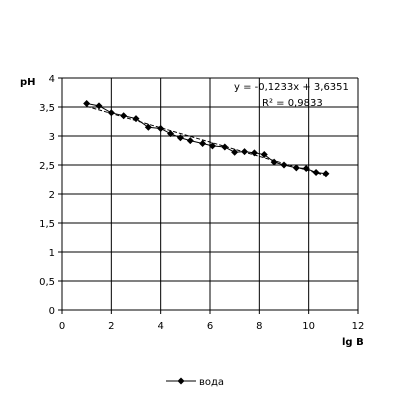 The image size is (401, 400). I want to click on x-tick-label: 4, so click(160, 326).